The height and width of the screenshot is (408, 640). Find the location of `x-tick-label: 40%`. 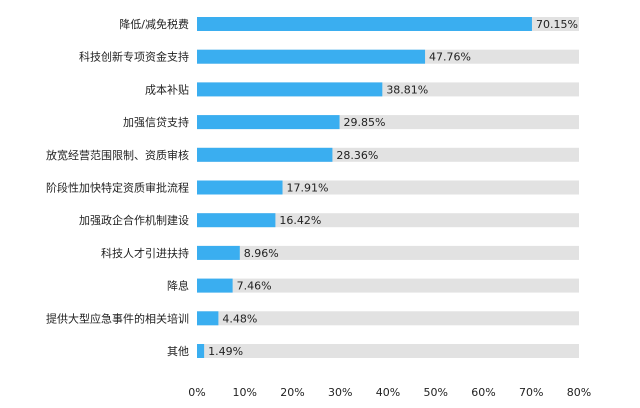

x-tick-label: 40% is located at coordinates (388, 392).